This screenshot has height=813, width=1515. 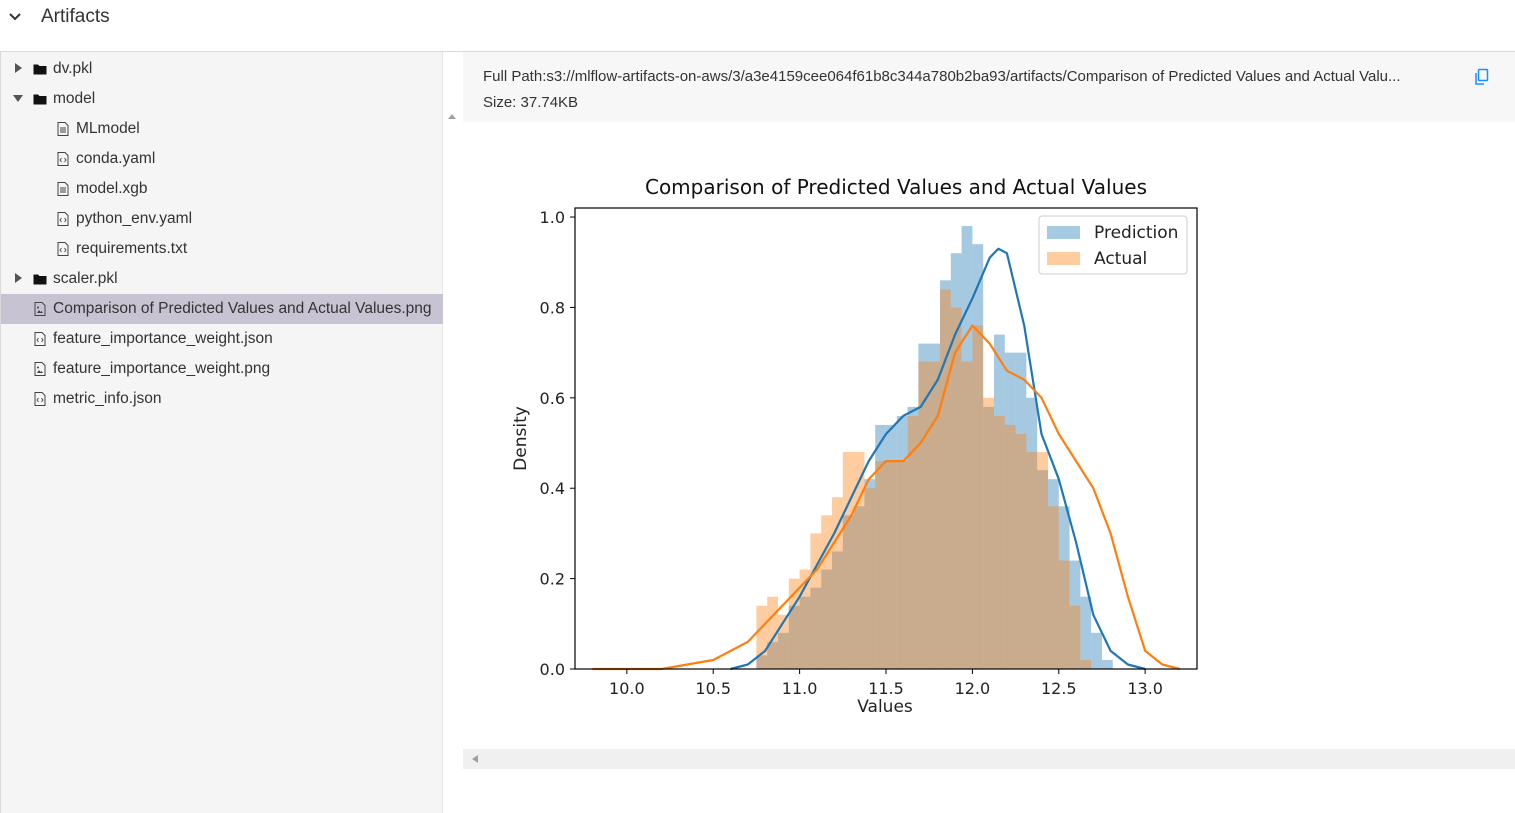 What do you see at coordinates (75, 16) in the screenshot?
I see `section-title: Artifacts` at bounding box center [75, 16].